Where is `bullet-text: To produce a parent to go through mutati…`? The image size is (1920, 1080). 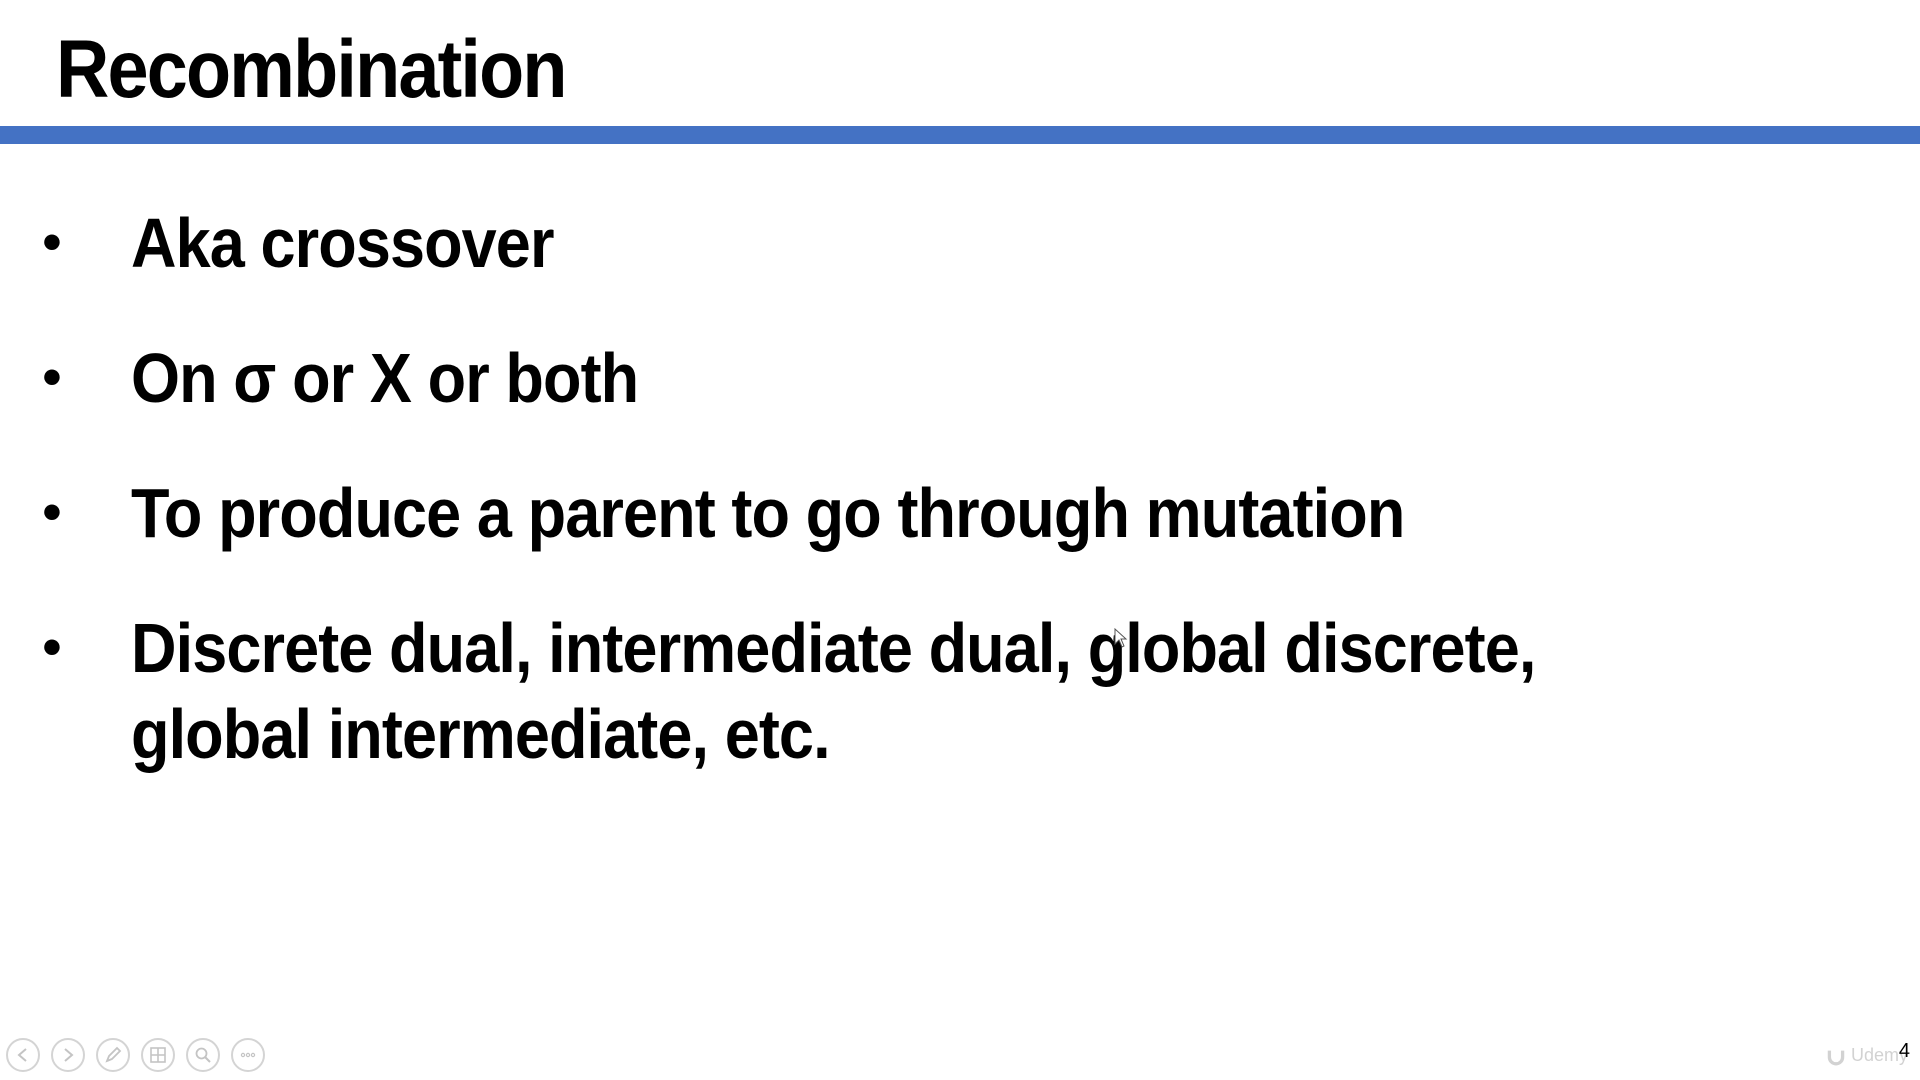
bullet-text: To produce a parent to go through mutati… is located at coordinates (768, 513).